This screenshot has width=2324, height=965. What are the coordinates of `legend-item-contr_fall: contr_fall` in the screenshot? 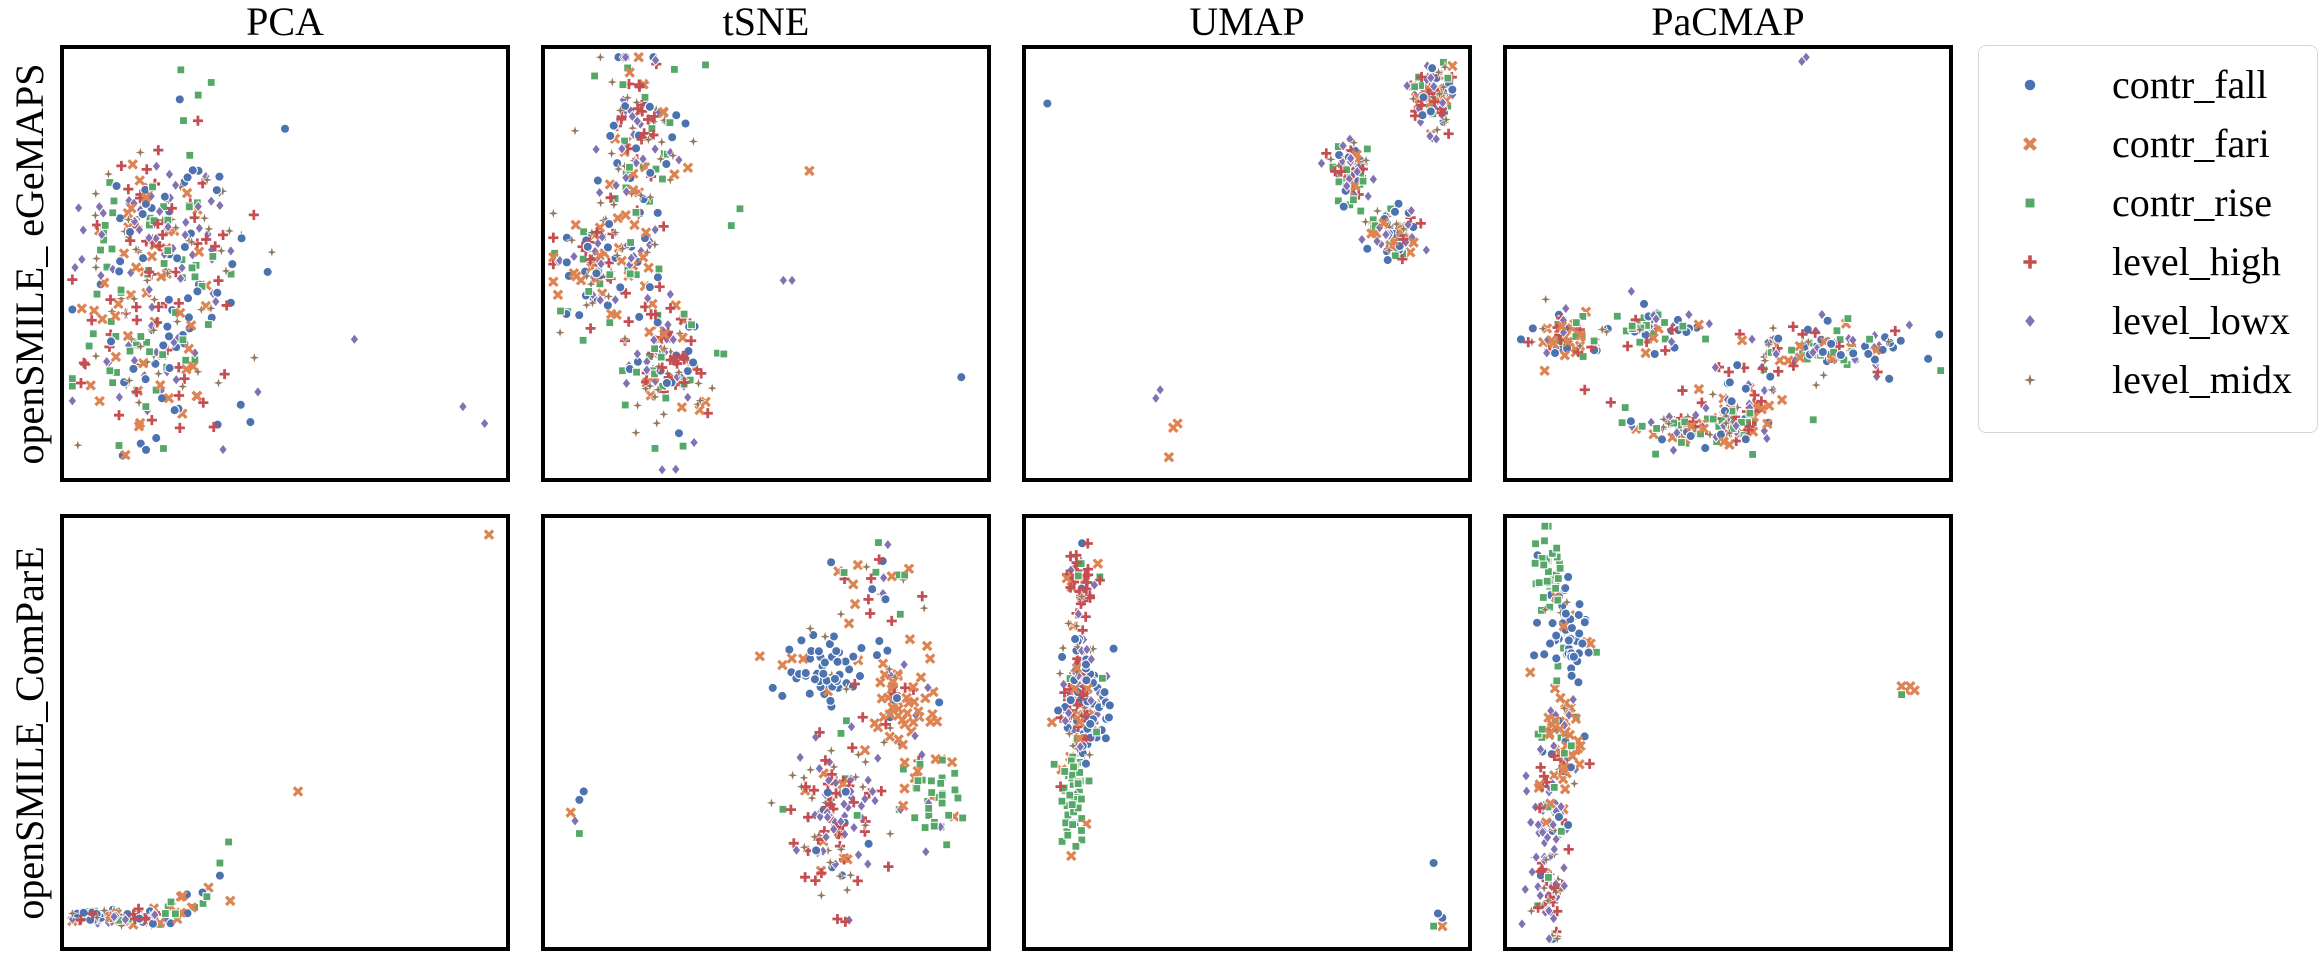 It's located at (2149, 85).